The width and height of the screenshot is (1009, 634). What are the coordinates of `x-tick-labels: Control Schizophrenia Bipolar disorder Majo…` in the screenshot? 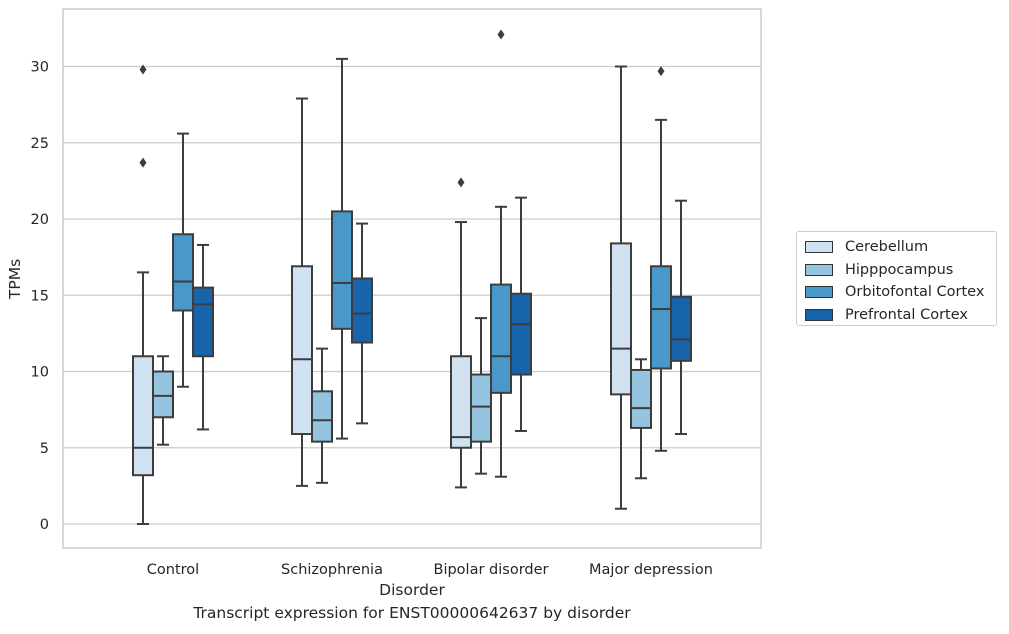 It's located at (430, 570).